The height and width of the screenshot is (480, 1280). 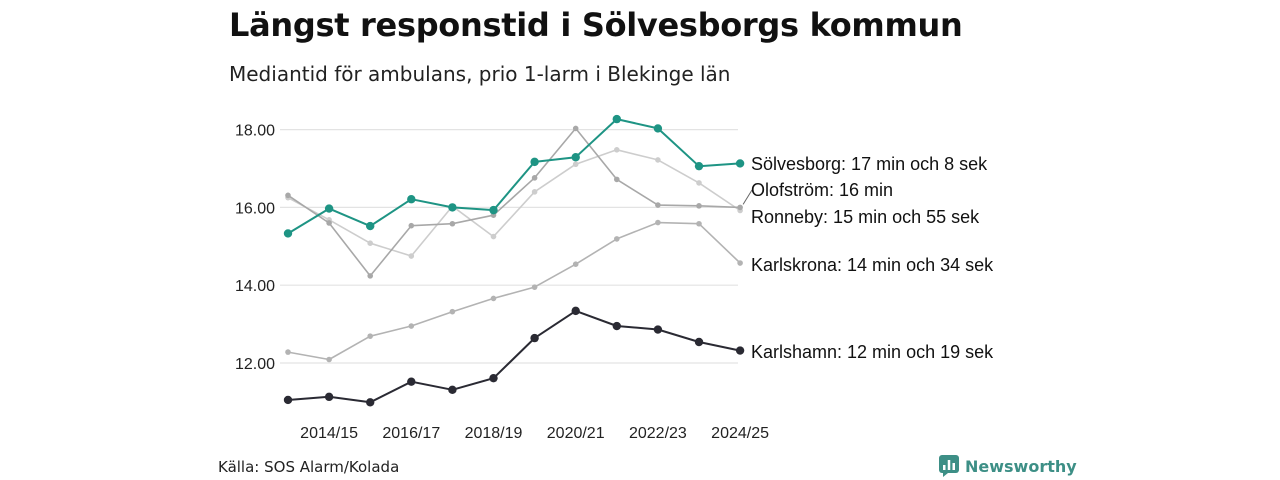 What do you see at coordinates (596, 25) in the screenshot?
I see `chart-title: Längst responstid i Sölvesborgs kommun` at bounding box center [596, 25].